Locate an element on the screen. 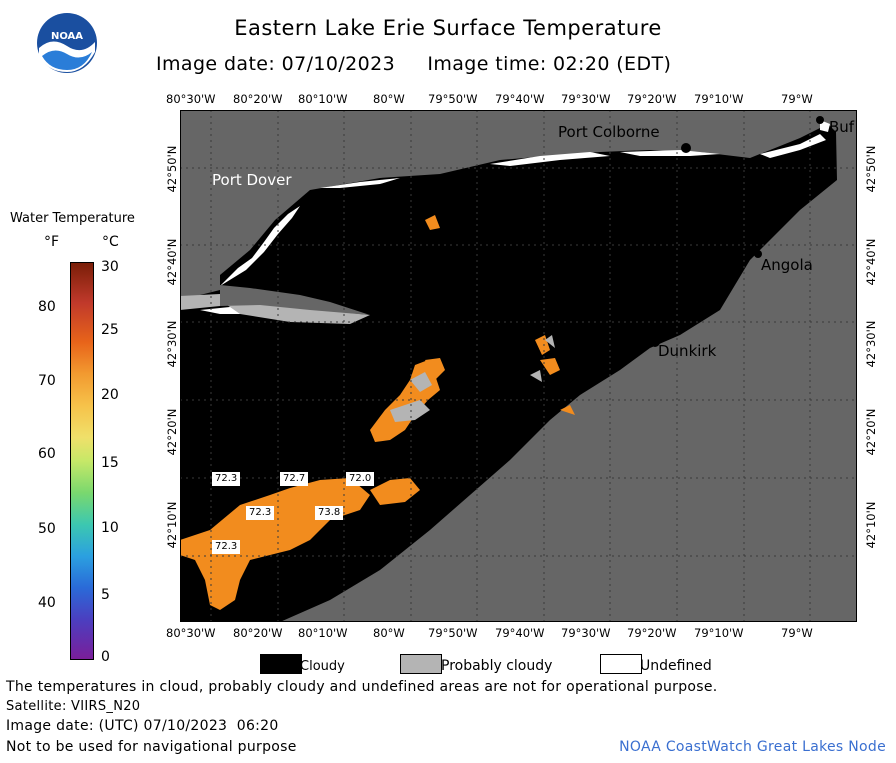 The image size is (896, 763). c-tick: 0 is located at coordinates (105, 657).